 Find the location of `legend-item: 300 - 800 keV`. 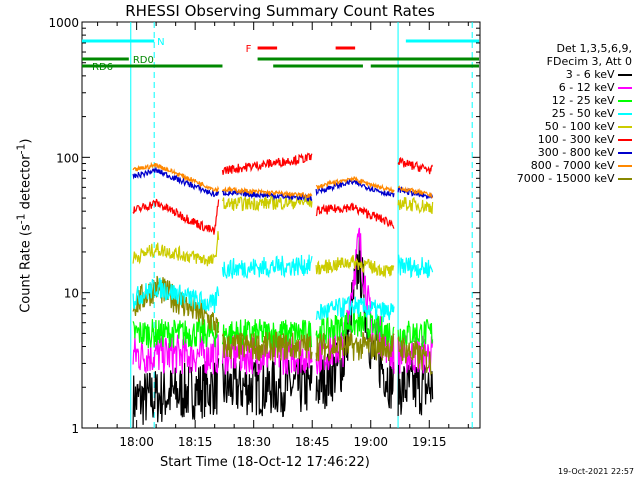

legend-item: 300 - 800 keV is located at coordinates (585, 152).